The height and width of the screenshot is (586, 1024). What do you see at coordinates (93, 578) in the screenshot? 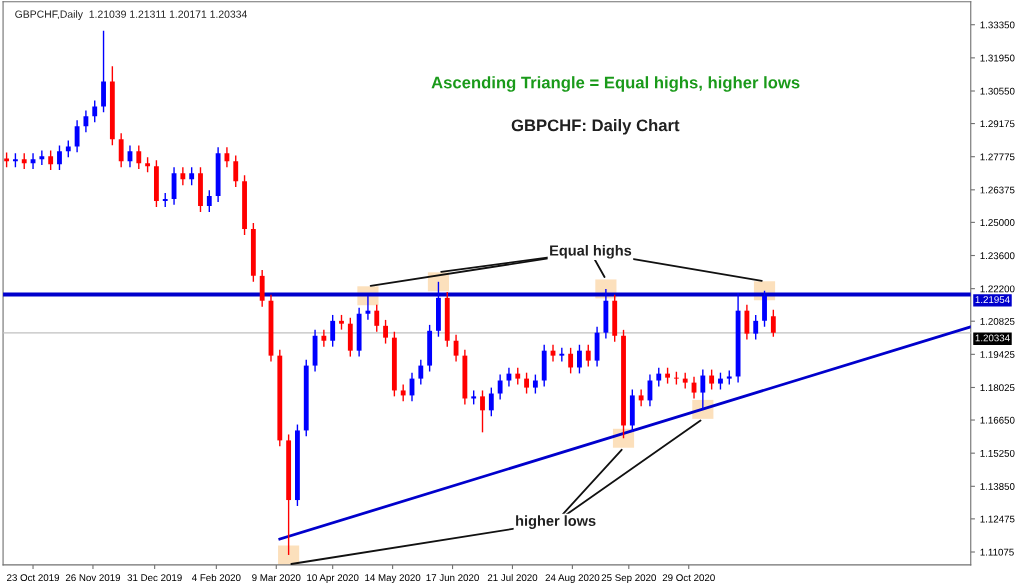
I see `x-tick-label: 26 Nov 2019` at bounding box center [93, 578].